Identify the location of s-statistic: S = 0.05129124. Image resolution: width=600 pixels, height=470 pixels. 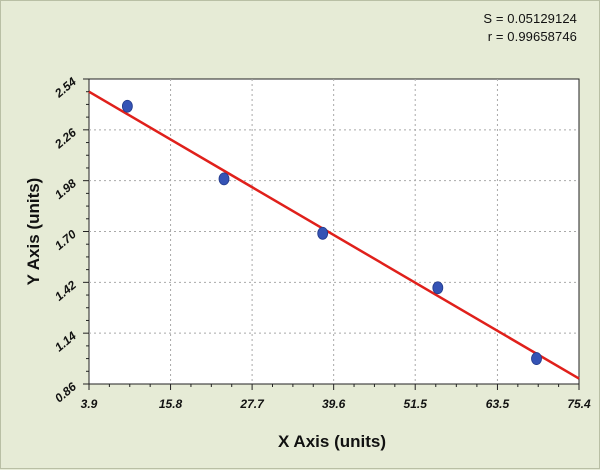
(530, 18).